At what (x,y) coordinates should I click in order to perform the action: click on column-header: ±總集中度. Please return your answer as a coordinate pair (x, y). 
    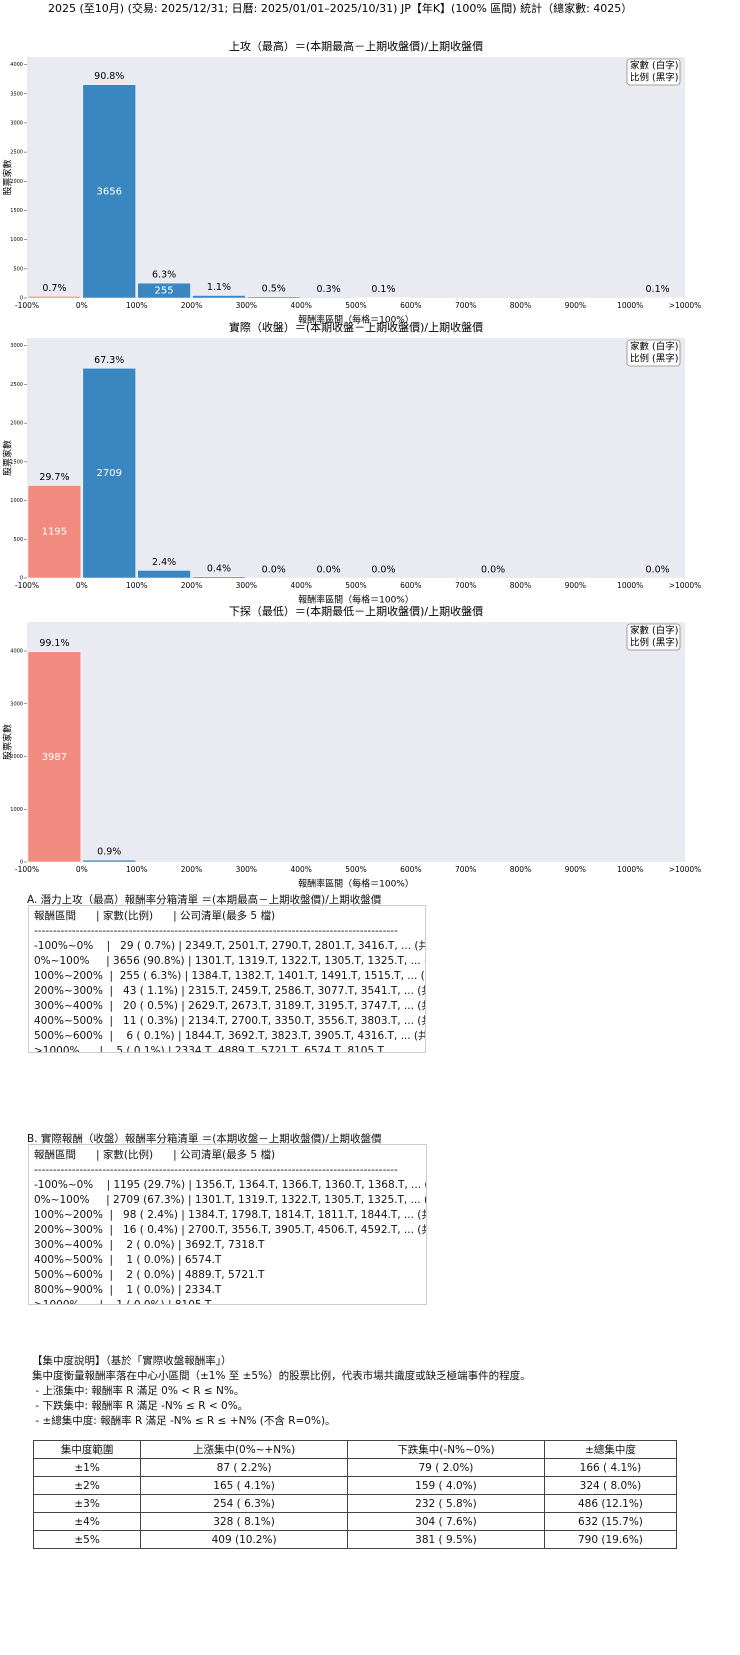
    Looking at the image, I should click on (610, 1449).